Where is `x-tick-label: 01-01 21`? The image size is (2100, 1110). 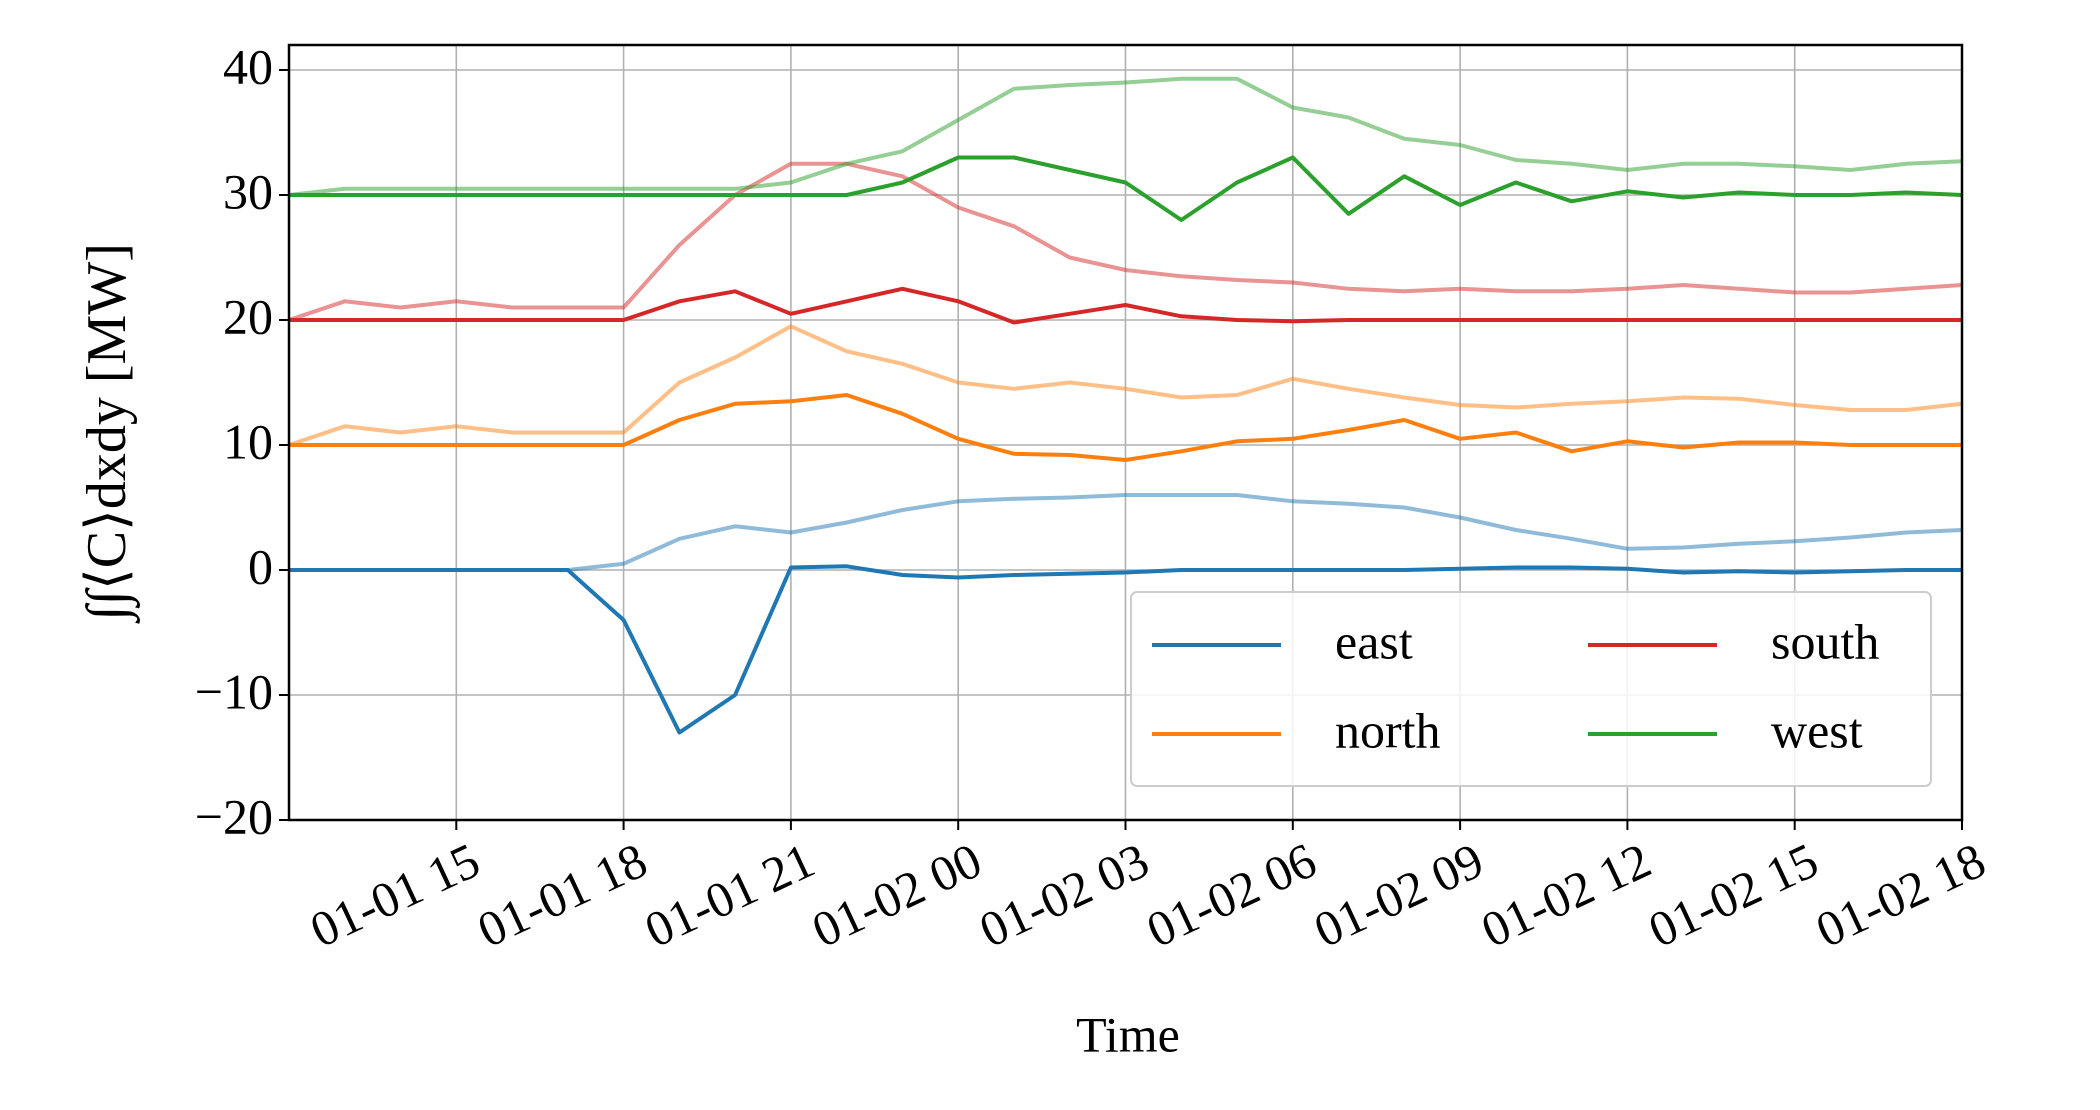
x-tick-label: 01-01 21 is located at coordinates (729, 895).